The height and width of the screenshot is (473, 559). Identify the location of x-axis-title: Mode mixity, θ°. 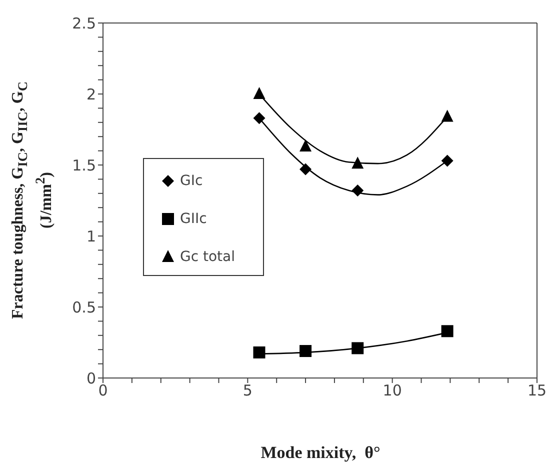
(321, 453).